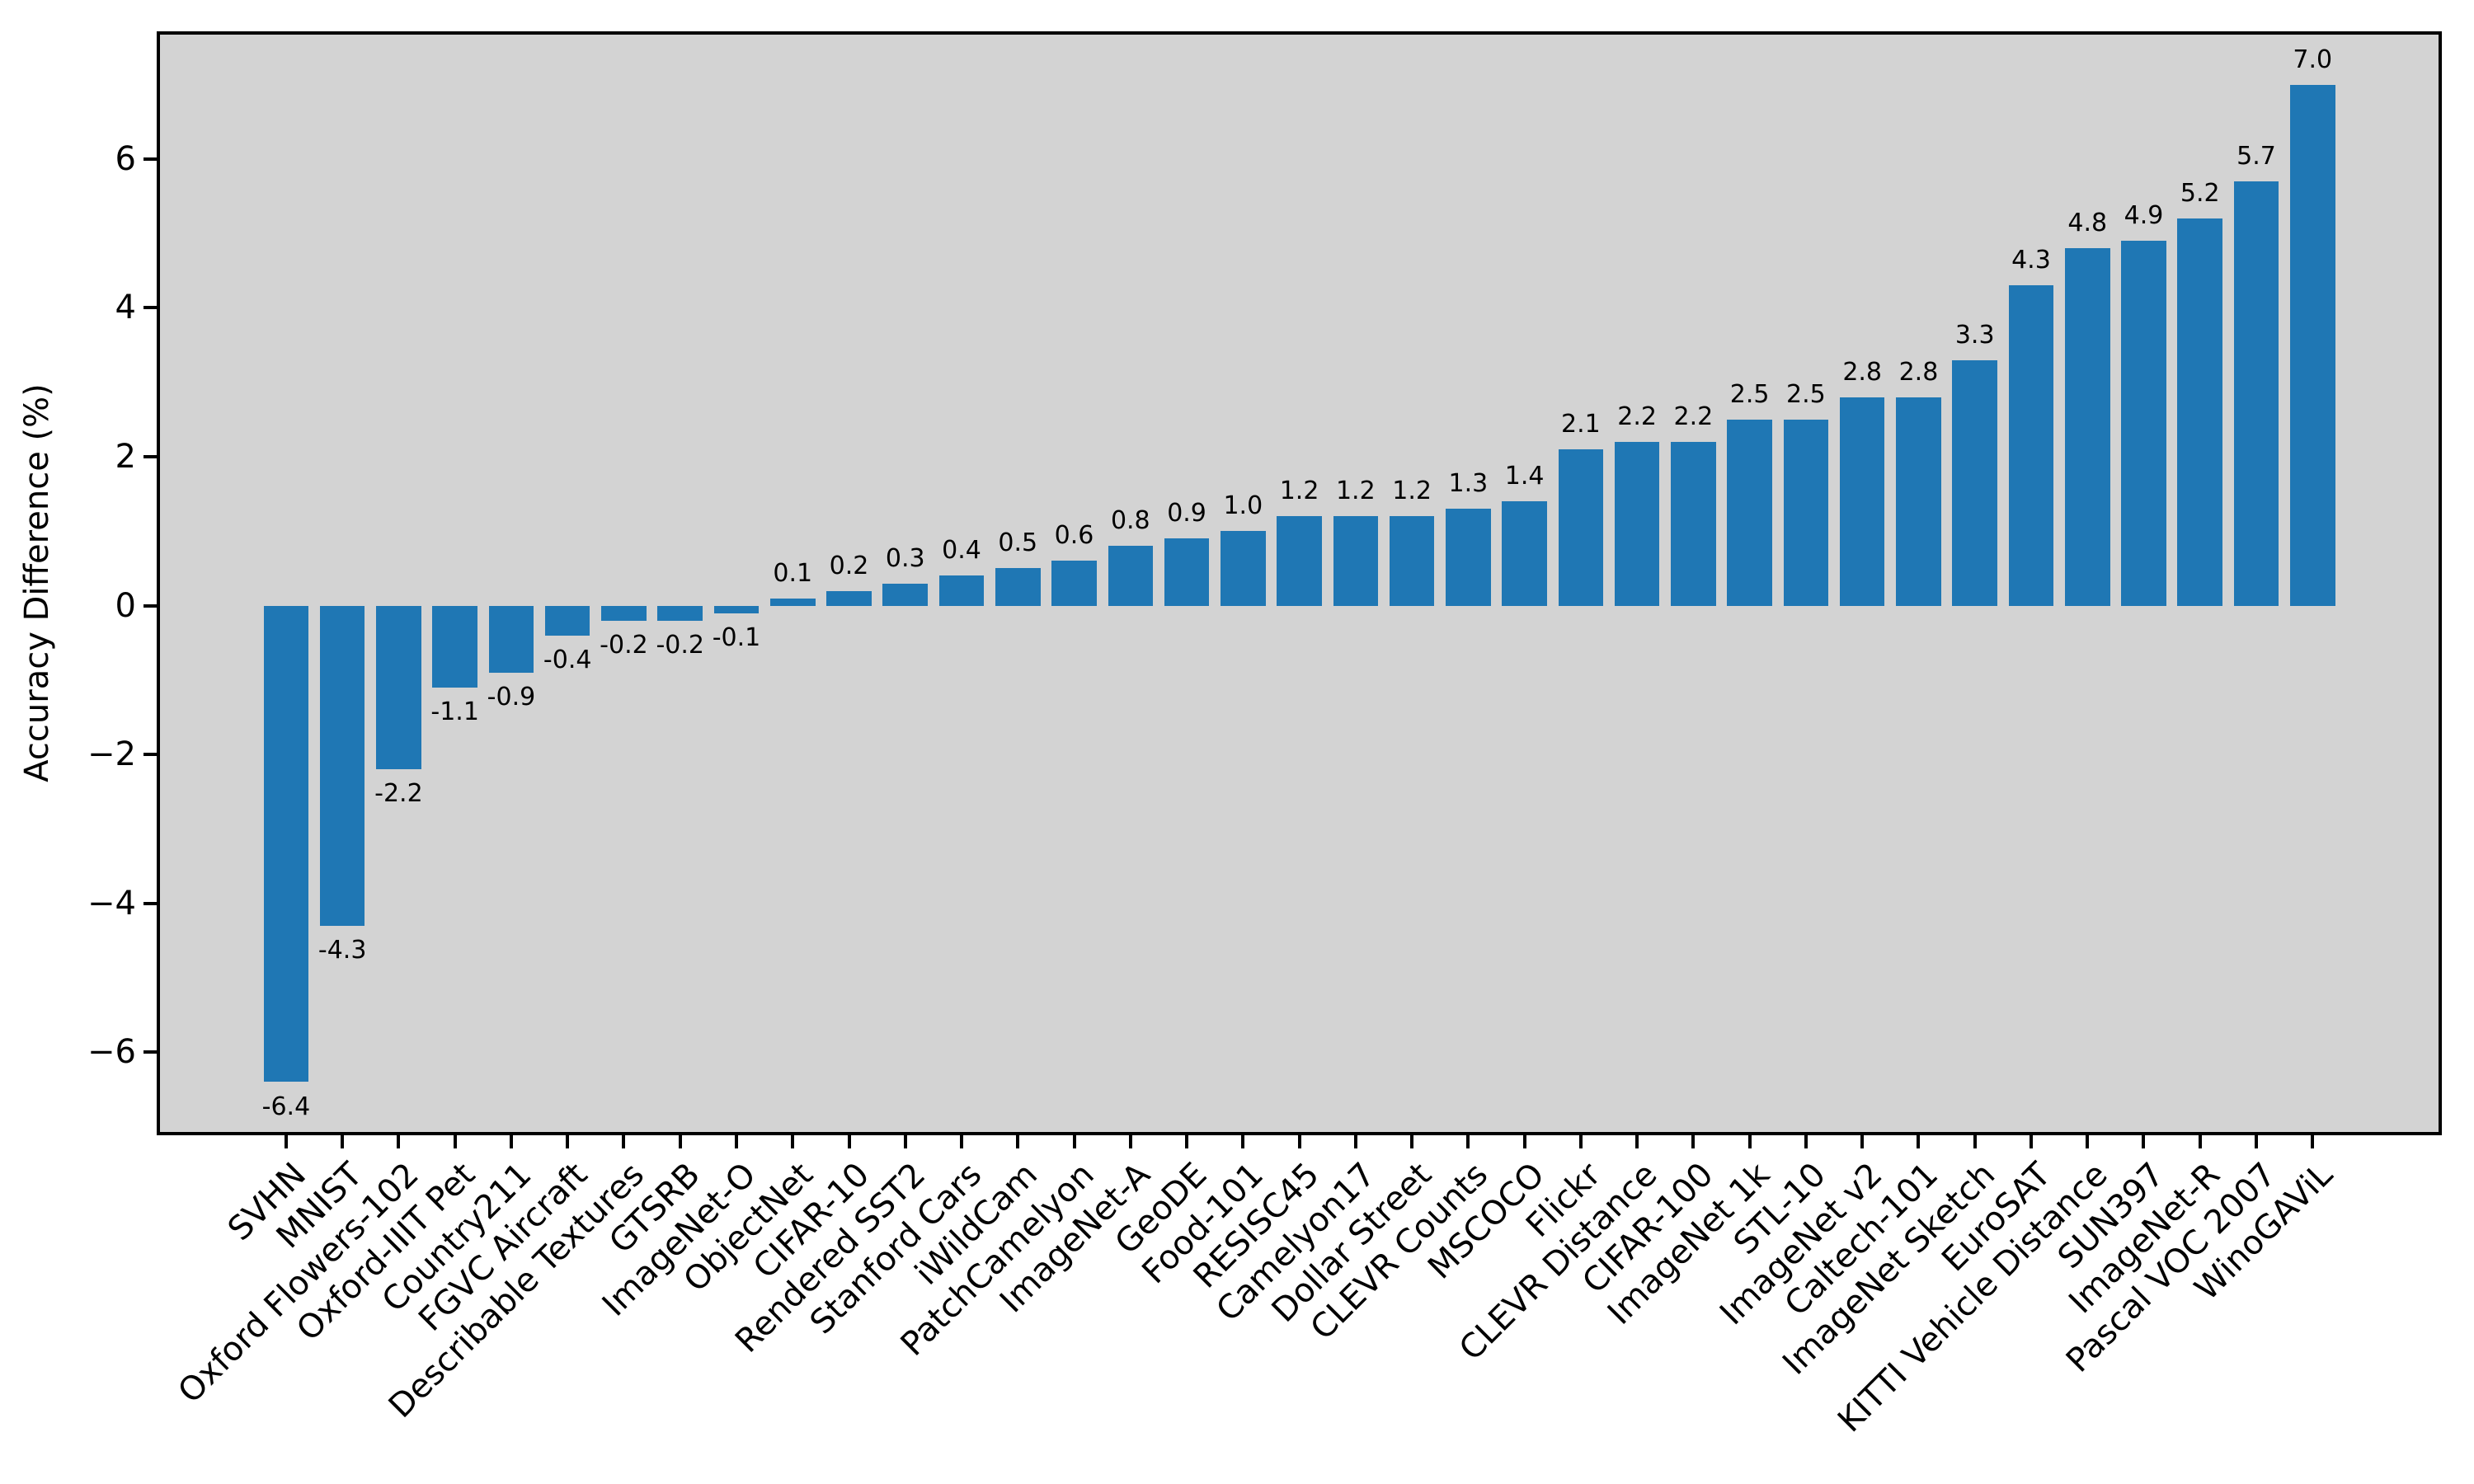  Describe the element at coordinates (1974, 335) in the screenshot. I see `bar-value-label: 3.3` at that location.